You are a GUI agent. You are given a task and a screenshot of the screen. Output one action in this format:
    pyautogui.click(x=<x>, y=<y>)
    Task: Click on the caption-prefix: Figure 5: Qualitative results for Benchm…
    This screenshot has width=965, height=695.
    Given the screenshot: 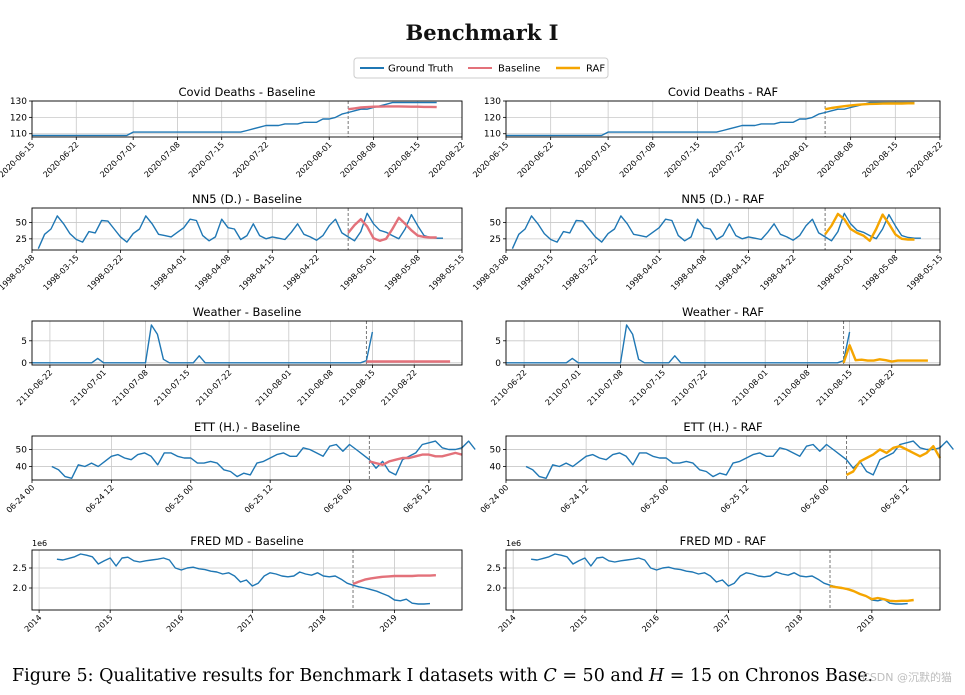 What is the action you would take?
    pyautogui.click(x=277, y=676)
    